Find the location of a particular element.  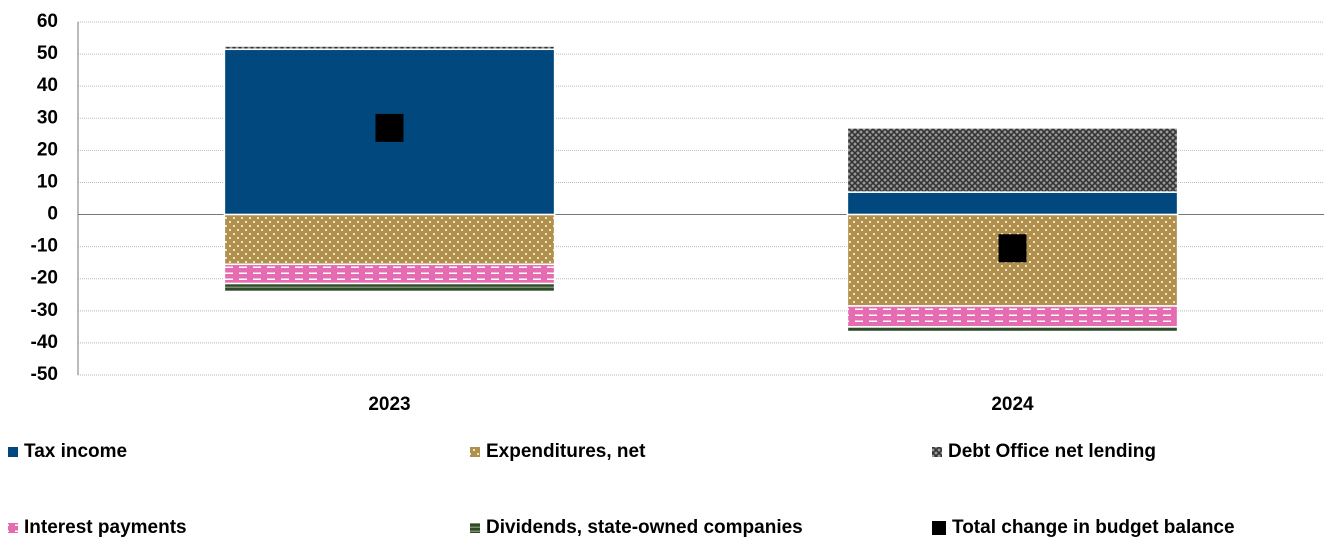

y-tick-label: -30 is located at coordinates (44, 310).